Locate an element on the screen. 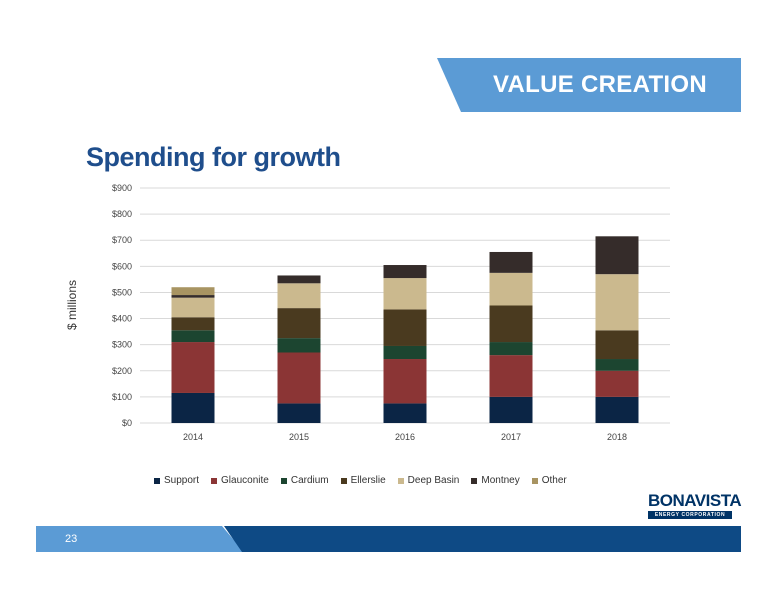 The width and height of the screenshot is (776, 600). legend-item: Cardium is located at coordinates (304, 480).